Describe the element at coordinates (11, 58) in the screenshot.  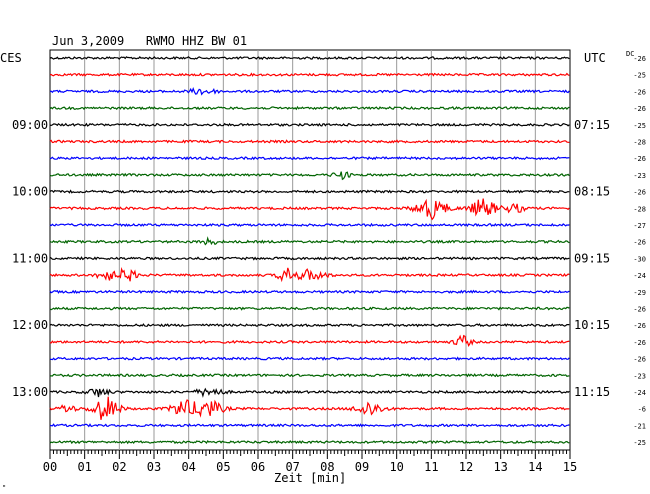
I see `left-timezone-label: CES` at that location.